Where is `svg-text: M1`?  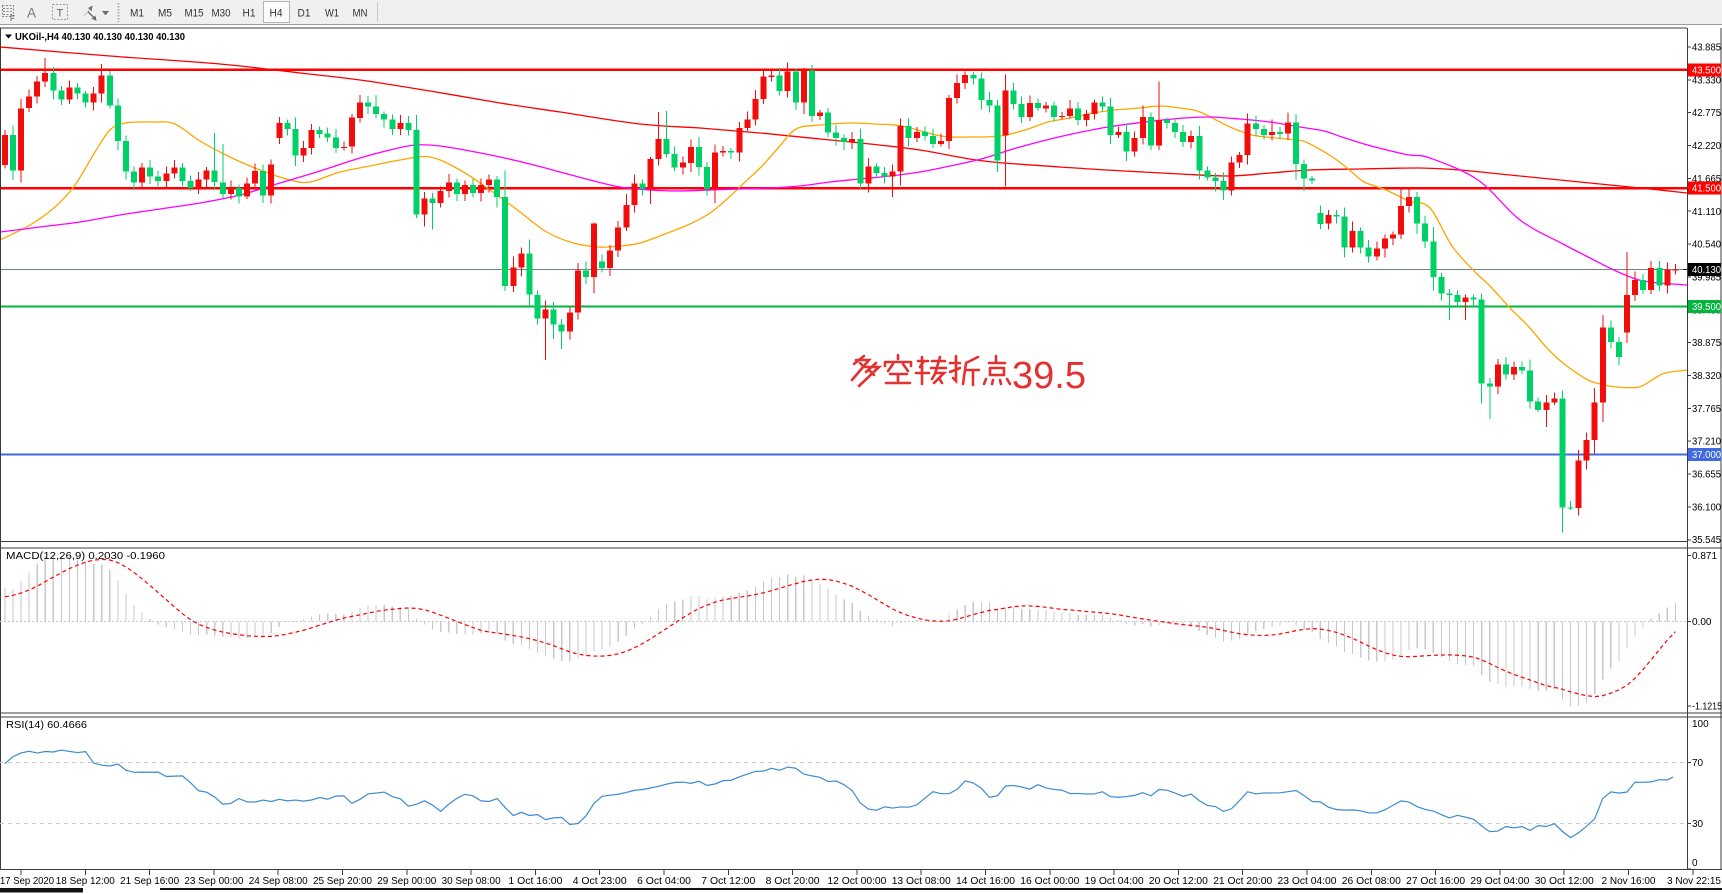 svg-text: M1 is located at coordinates (137, 14).